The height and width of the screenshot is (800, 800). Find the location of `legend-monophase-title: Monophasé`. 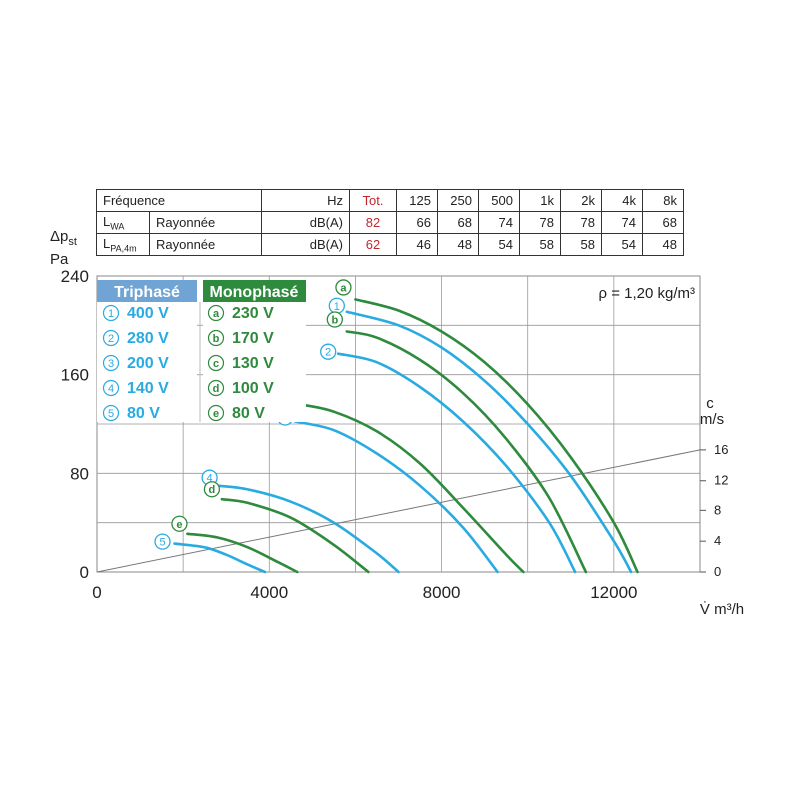

legend-monophase-title: Monophasé is located at coordinates (254, 292).